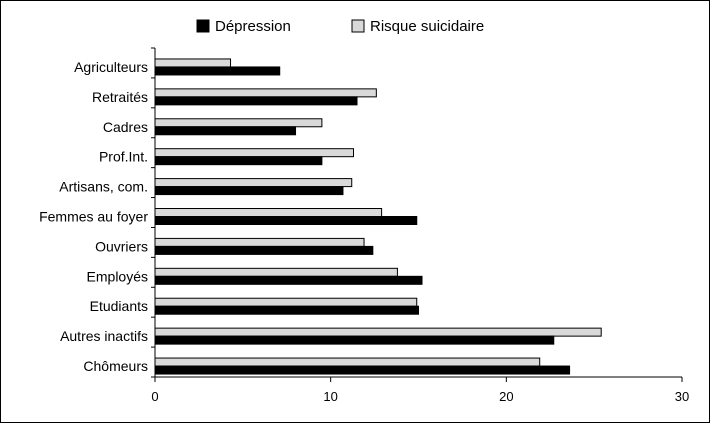 This screenshot has width=710, height=427. I want to click on bar-depression-artisans-com, so click(249, 191).